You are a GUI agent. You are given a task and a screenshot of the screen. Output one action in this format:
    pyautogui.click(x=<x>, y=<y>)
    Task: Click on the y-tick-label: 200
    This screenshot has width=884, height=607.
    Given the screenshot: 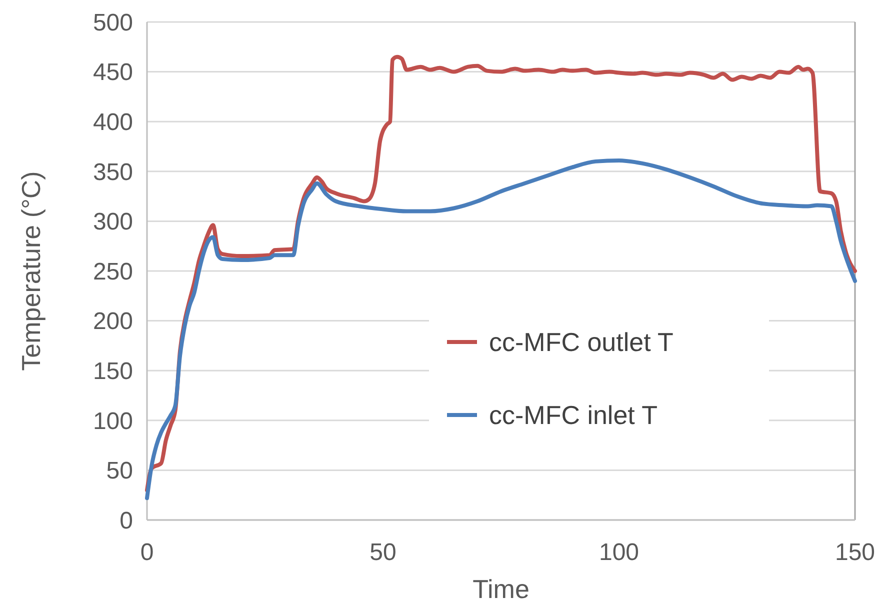 What is the action you would take?
    pyautogui.click(x=112, y=322)
    